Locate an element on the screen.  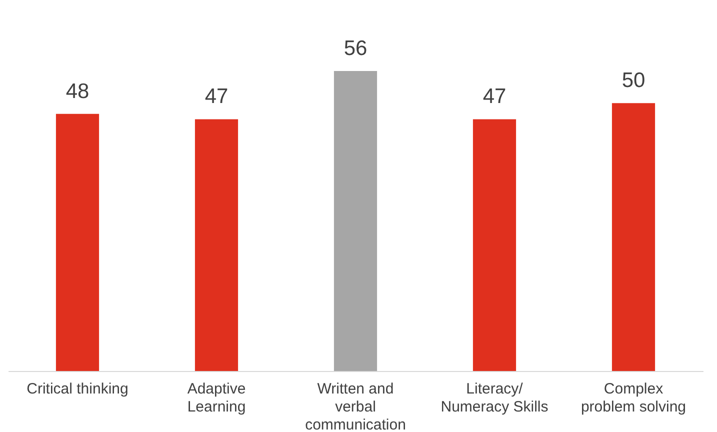
x-tick-label: Literacy/ Numeracy Skills is located at coordinates (494, 398).